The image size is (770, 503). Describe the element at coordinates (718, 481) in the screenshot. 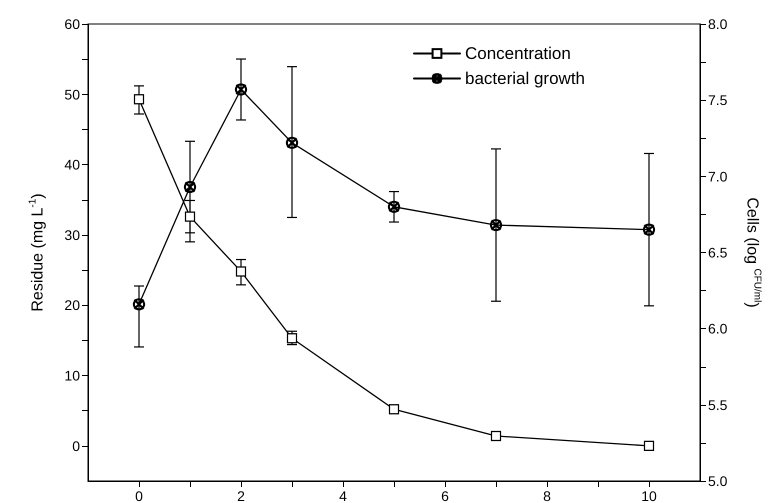

I see `y2-tick-label: 5.0` at that location.